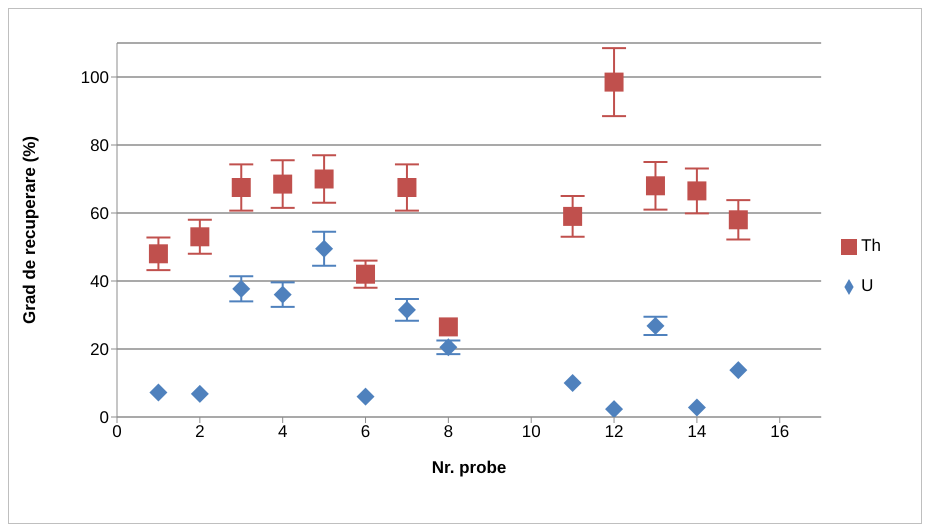  I want to click on x-tick-label: 6, so click(365, 432).